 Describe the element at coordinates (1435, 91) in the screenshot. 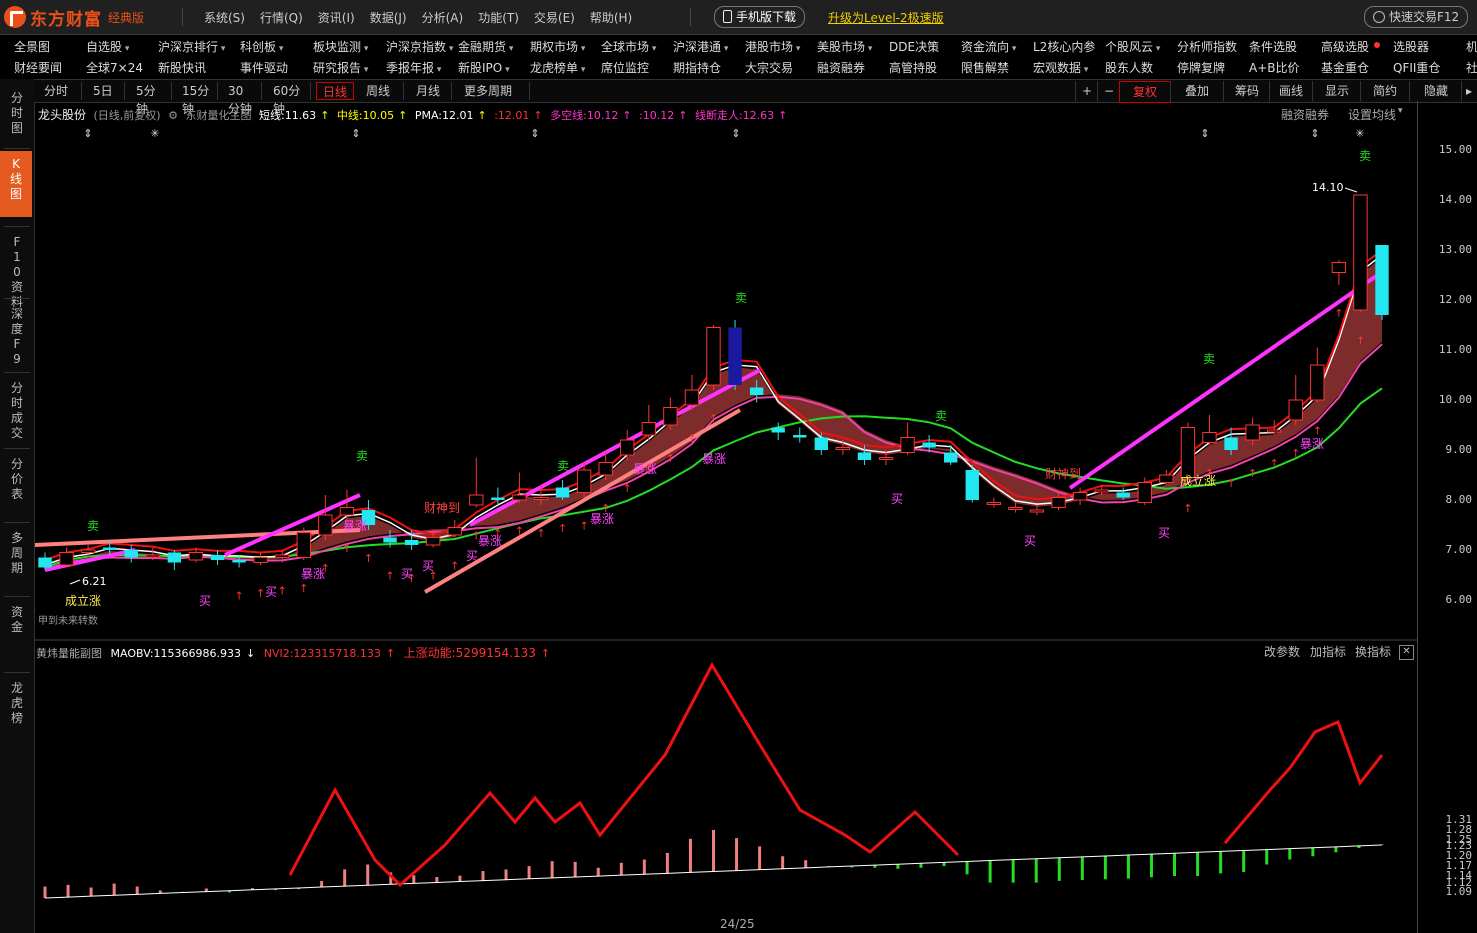

I see `toolbar-button: 隐藏` at that location.